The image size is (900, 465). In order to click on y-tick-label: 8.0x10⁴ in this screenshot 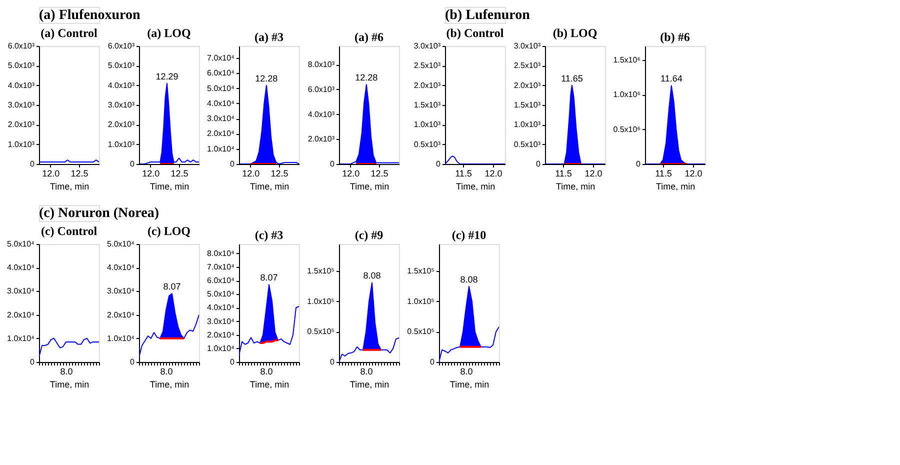, I will do `click(221, 253)`.